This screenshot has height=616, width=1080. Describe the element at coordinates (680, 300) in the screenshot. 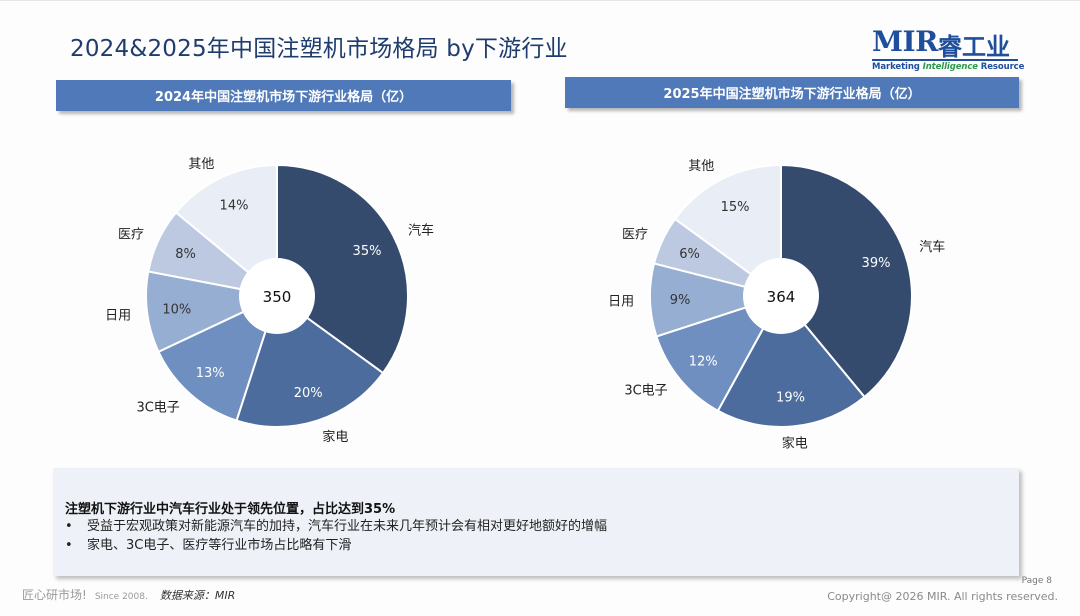

I see `pie-2025-percent-label: 9%` at that location.